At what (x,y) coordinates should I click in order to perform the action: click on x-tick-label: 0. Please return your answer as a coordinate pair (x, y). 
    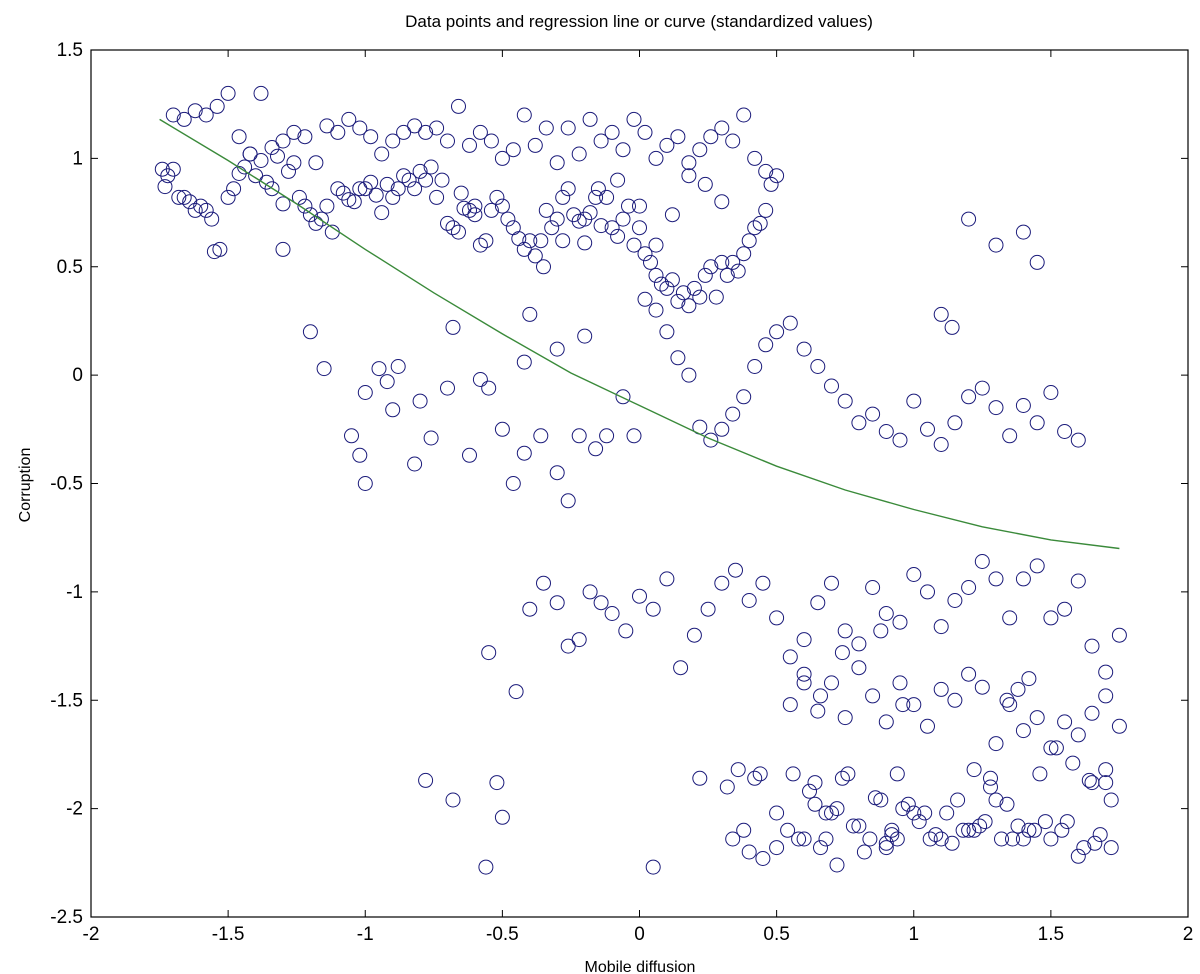
    Looking at the image, I should click on (639, 934).